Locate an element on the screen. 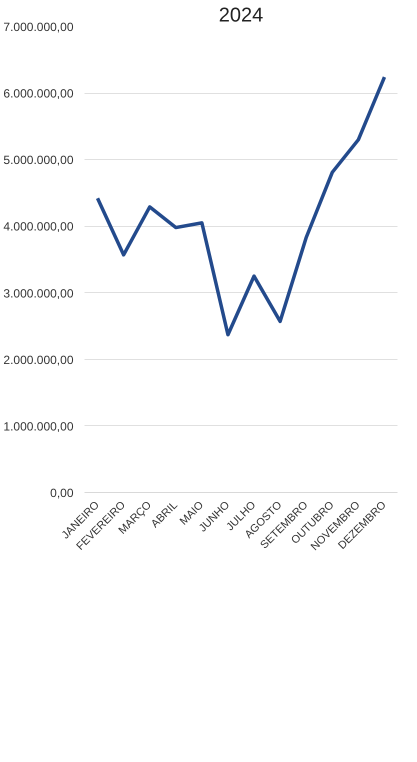  y-tick-label: 5.000.000,00 is located at coordinates (38, 160).